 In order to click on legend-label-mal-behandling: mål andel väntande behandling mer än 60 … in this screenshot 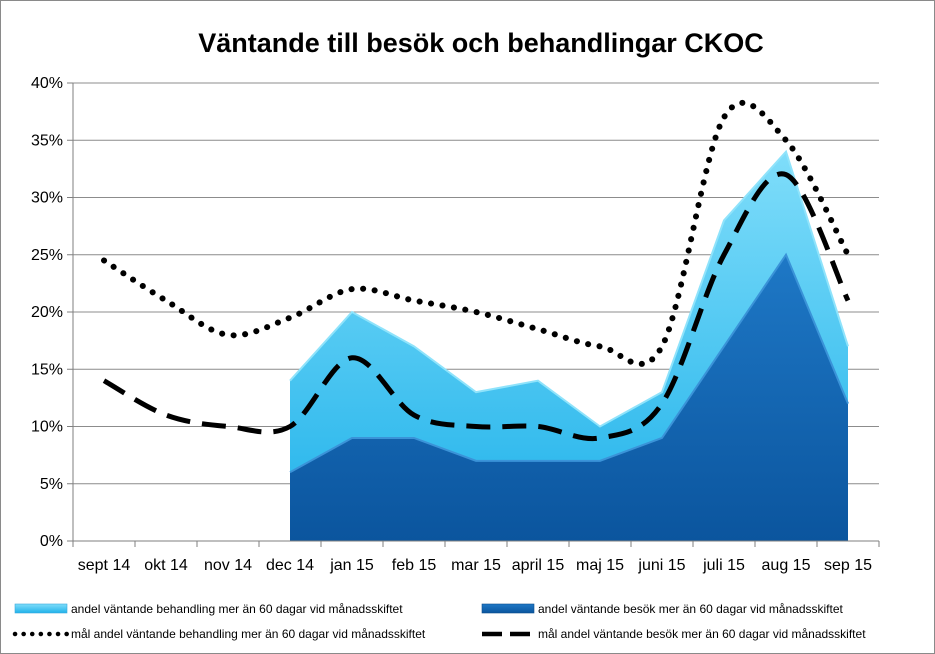, I will do `click(248, 634)`.